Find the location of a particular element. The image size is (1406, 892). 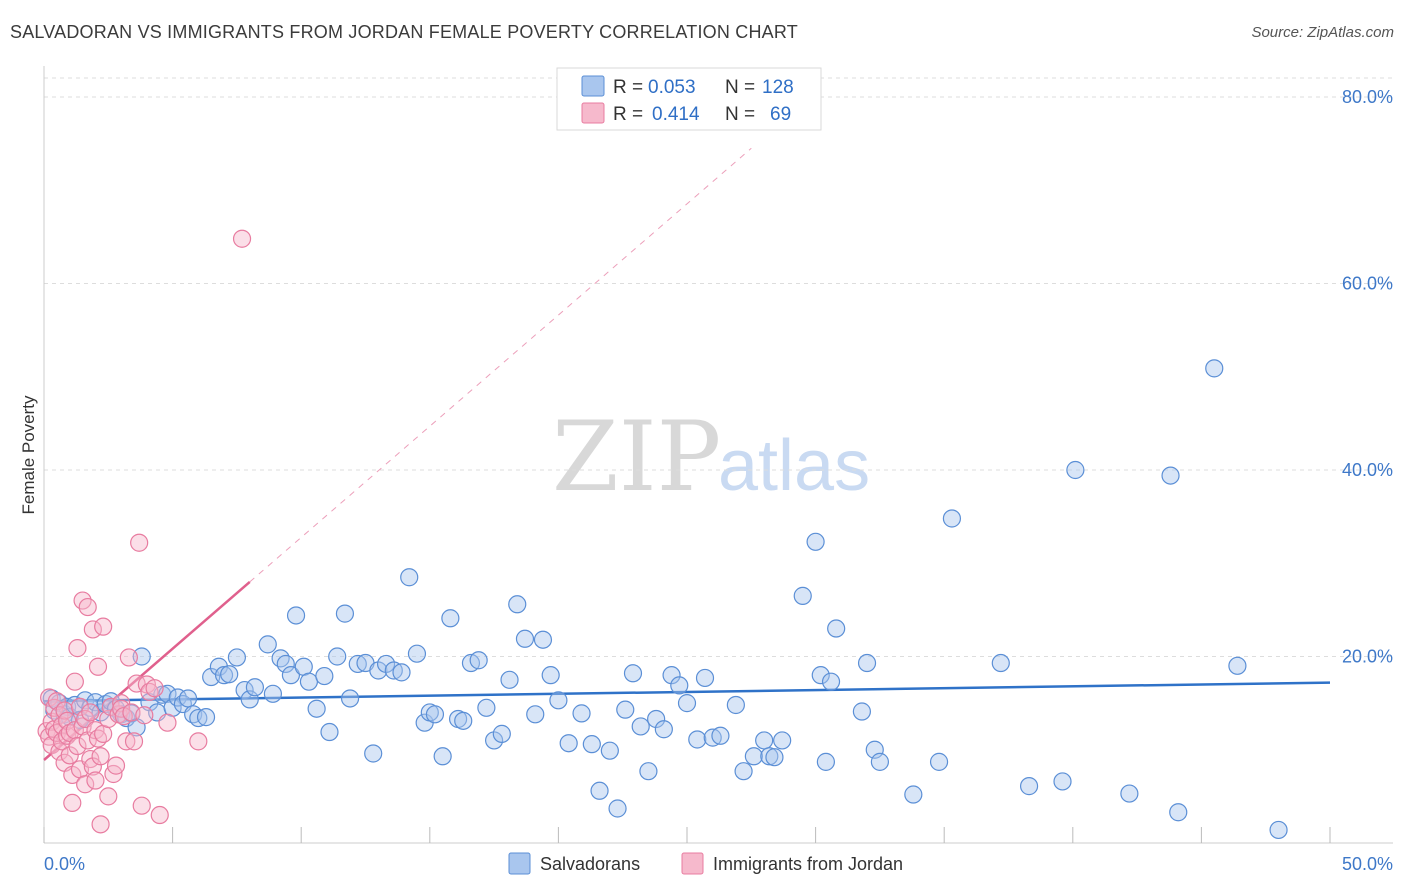

y-tick-label-80: 80.0% is located at coordinates (1367, 97).